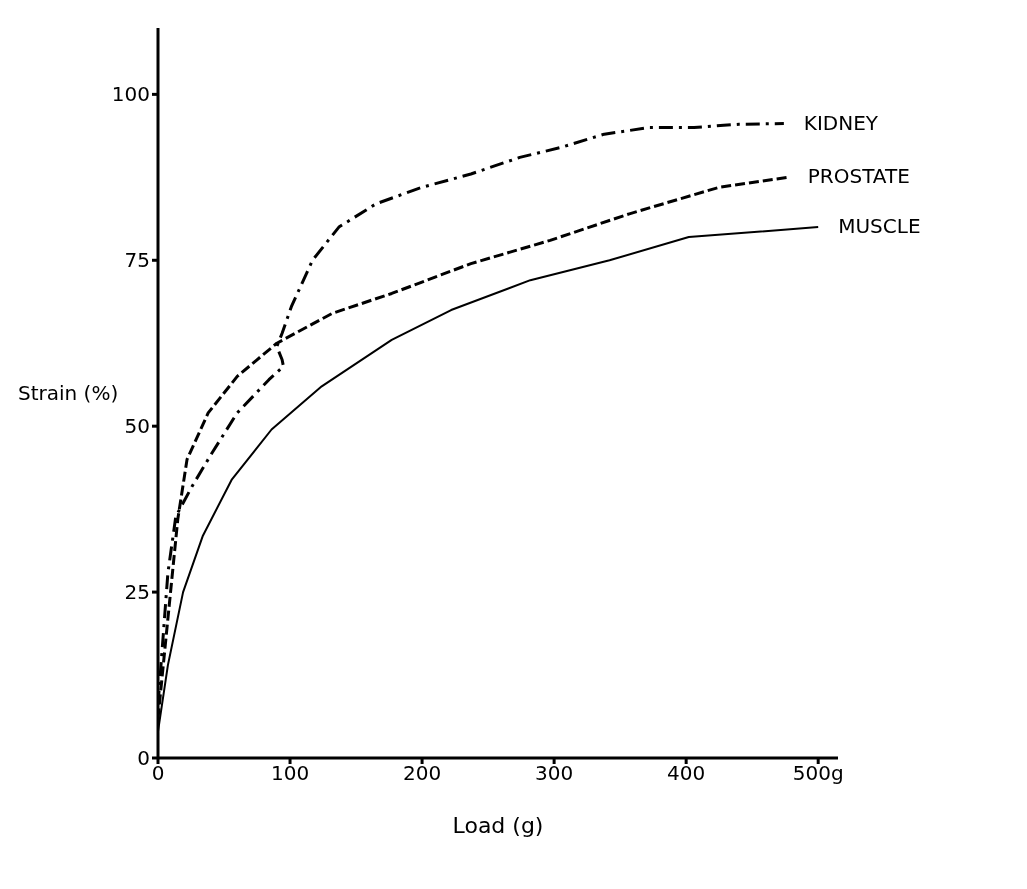 Image resolution: width=1027 pixels, height=889 pixels. What do you see at coordinates (422, 773) in the screenshot?
I see `x-tick-label: 200` at bounding box center [422, 773].